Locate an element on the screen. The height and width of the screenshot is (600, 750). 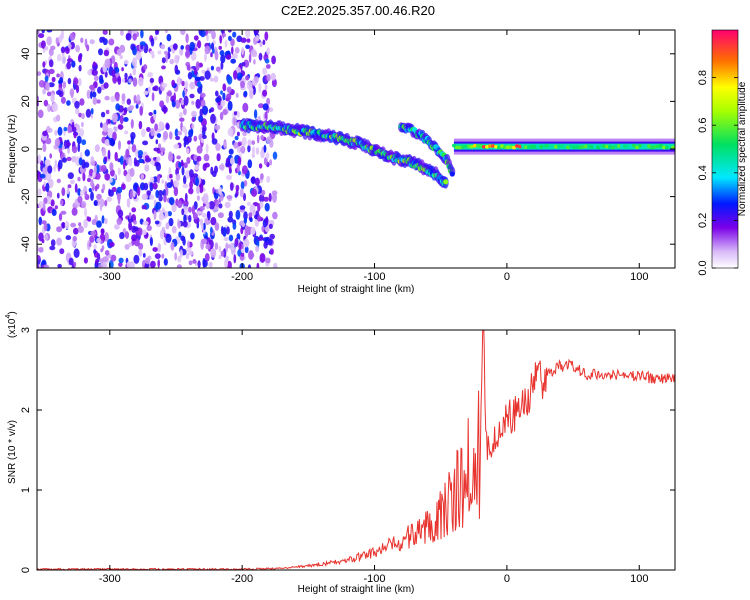
snr-y-label: SNR (10 * v/v) is located at coordinates (12, 452).